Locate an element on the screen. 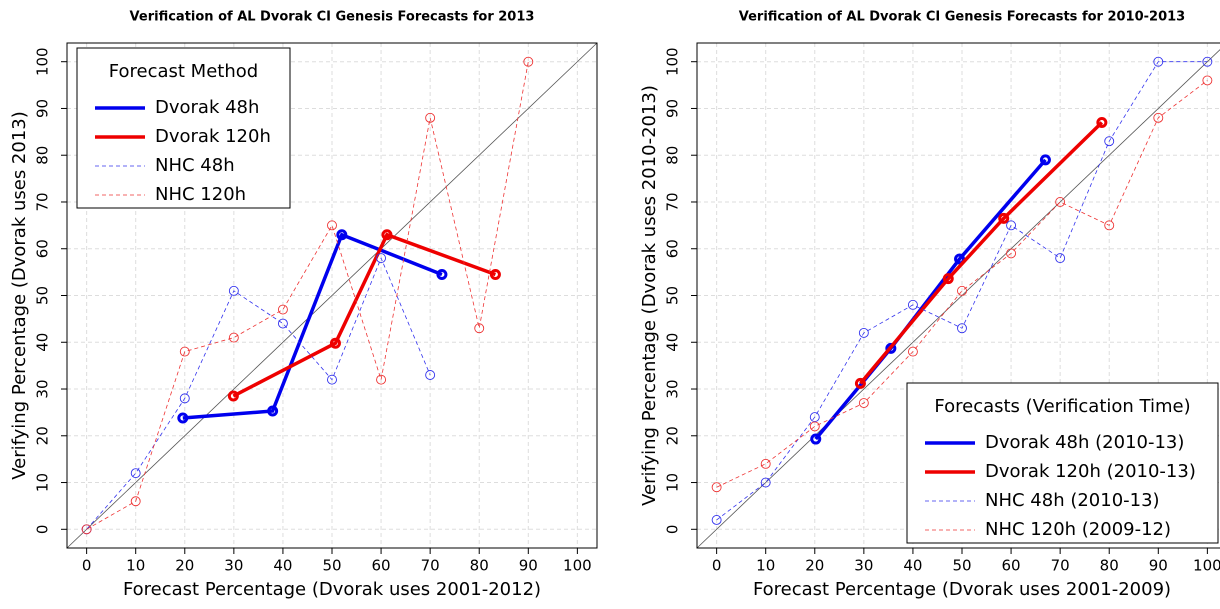 The width and height of the screenshot is (1220, 609). y-tick-label: 20 is located at coordinates (673, 435).